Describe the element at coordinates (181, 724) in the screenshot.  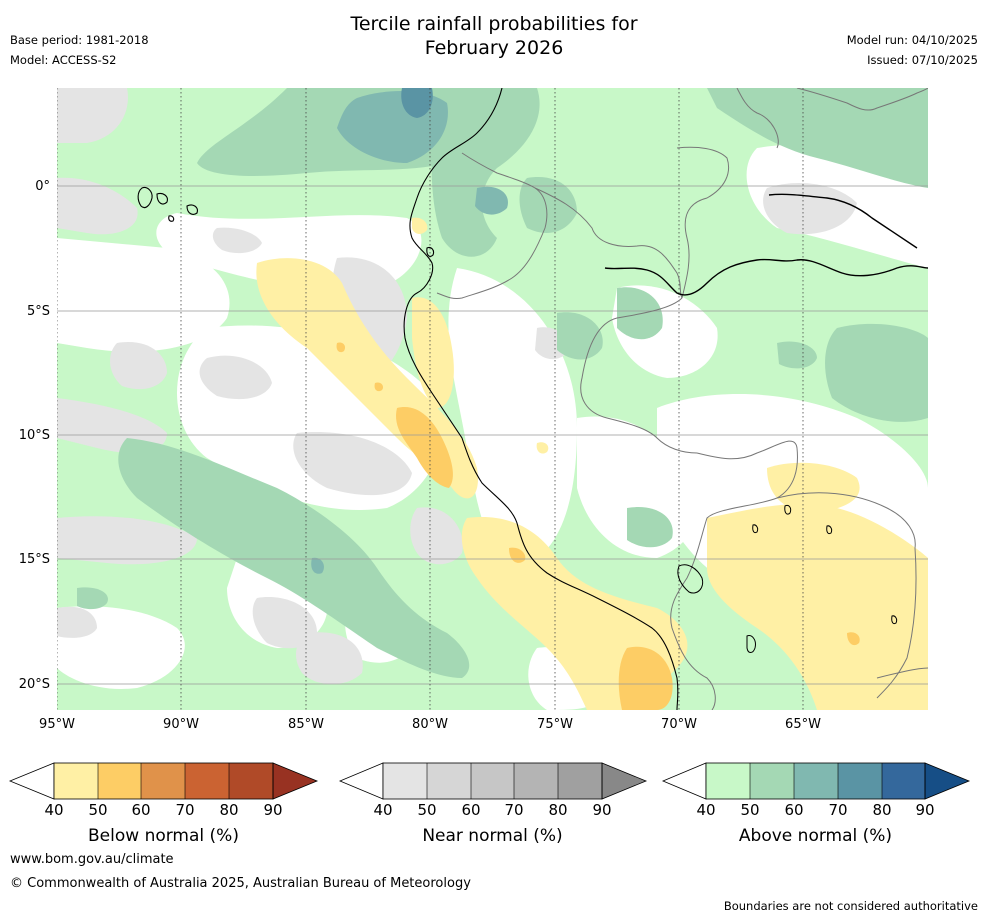
I see `lon-label-90w: 90°W` at that location.